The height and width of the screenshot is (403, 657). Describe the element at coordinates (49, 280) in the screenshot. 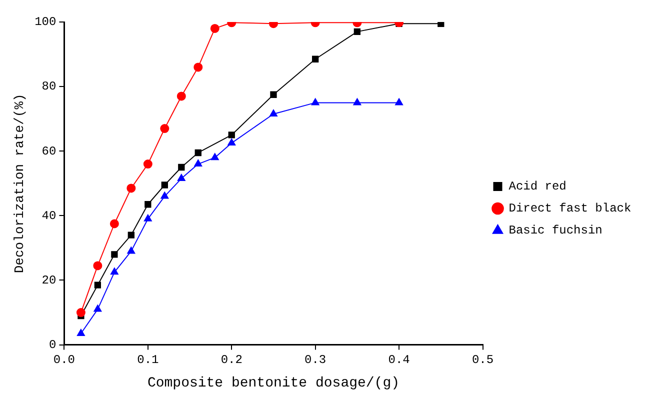

I see `y-tick-label: 20` at that location.